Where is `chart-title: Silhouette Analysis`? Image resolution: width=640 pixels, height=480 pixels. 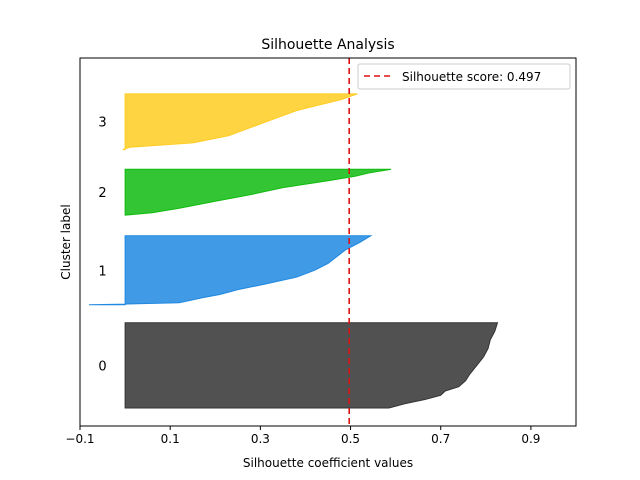
chart-title: Silhouette Analysis is located at coordinates (327, 45).